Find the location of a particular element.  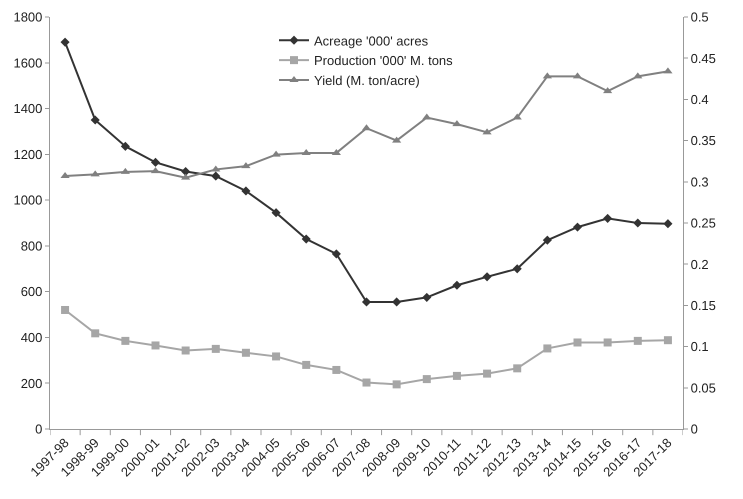

y2-tick-label: 0.3 is located at coordinates (699, 182).